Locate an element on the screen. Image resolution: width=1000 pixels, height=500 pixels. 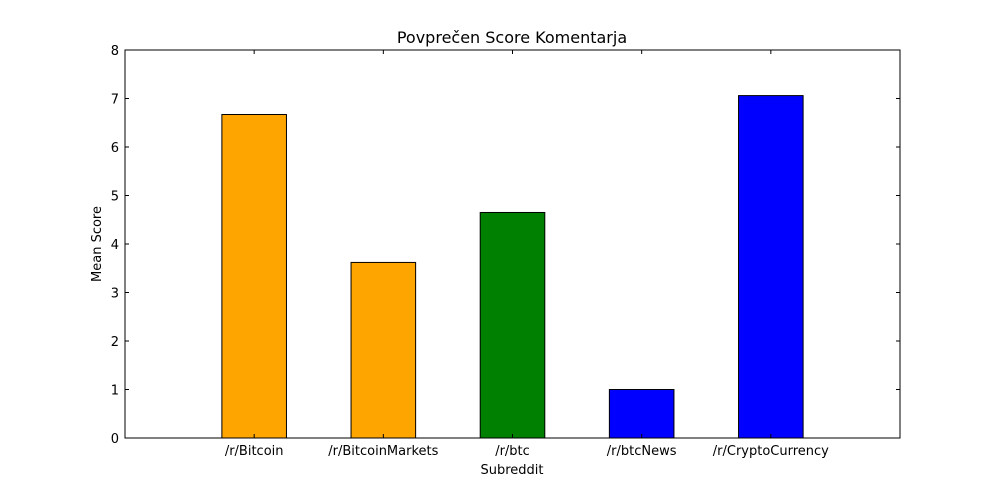
bar-r-bitcoinmarkets is located at coordinates (383, 350).